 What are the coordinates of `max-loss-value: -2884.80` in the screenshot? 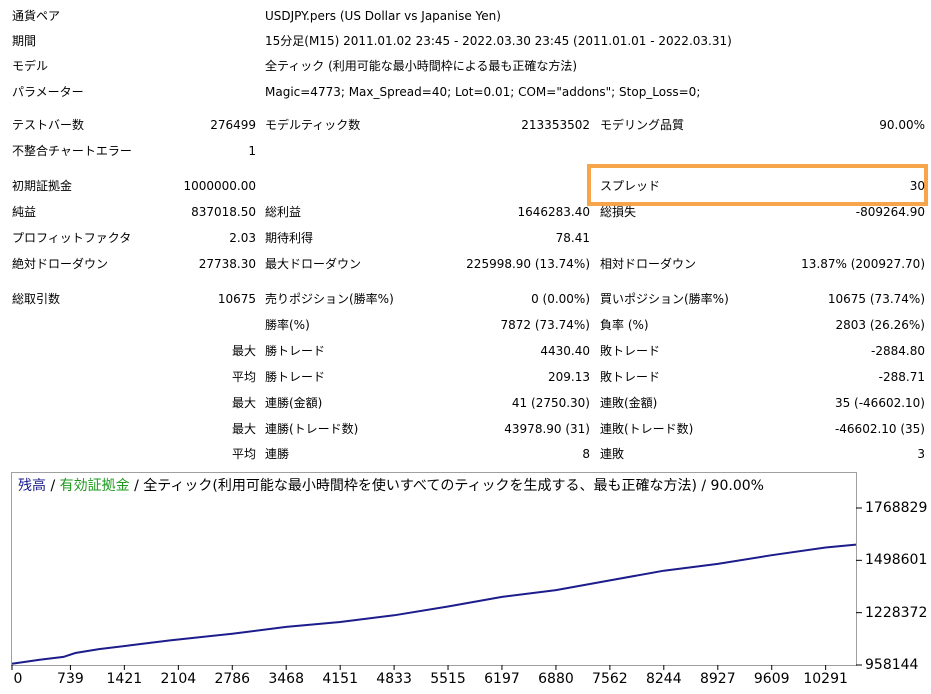 It's located at (898, 351).